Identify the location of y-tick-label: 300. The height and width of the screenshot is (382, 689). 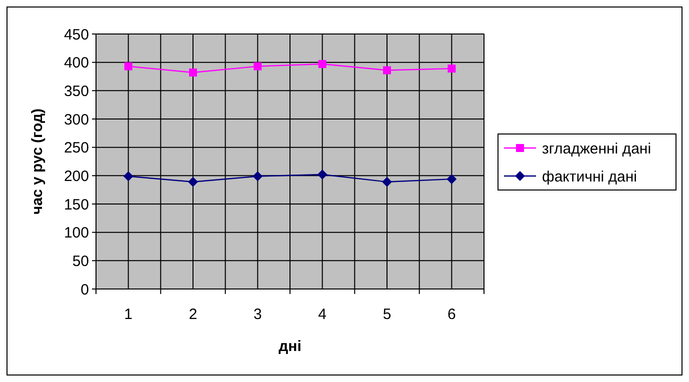
(76, 119).